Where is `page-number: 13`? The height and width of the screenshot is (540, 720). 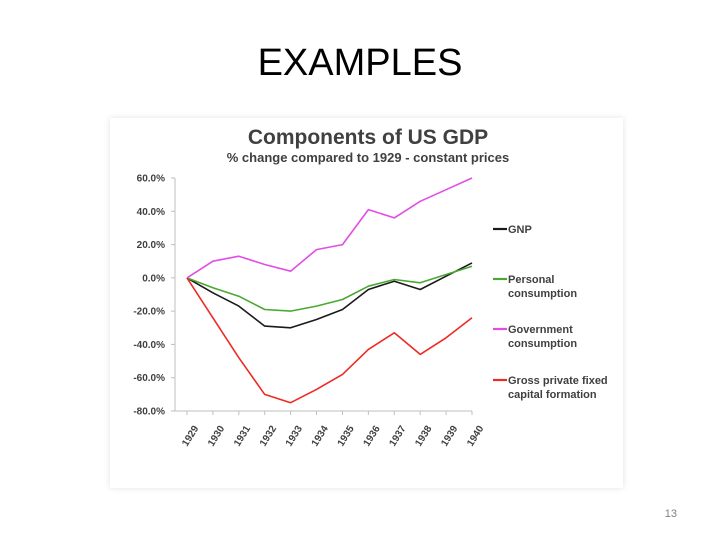
page-number: 13 is located at coordinates (670, 514).